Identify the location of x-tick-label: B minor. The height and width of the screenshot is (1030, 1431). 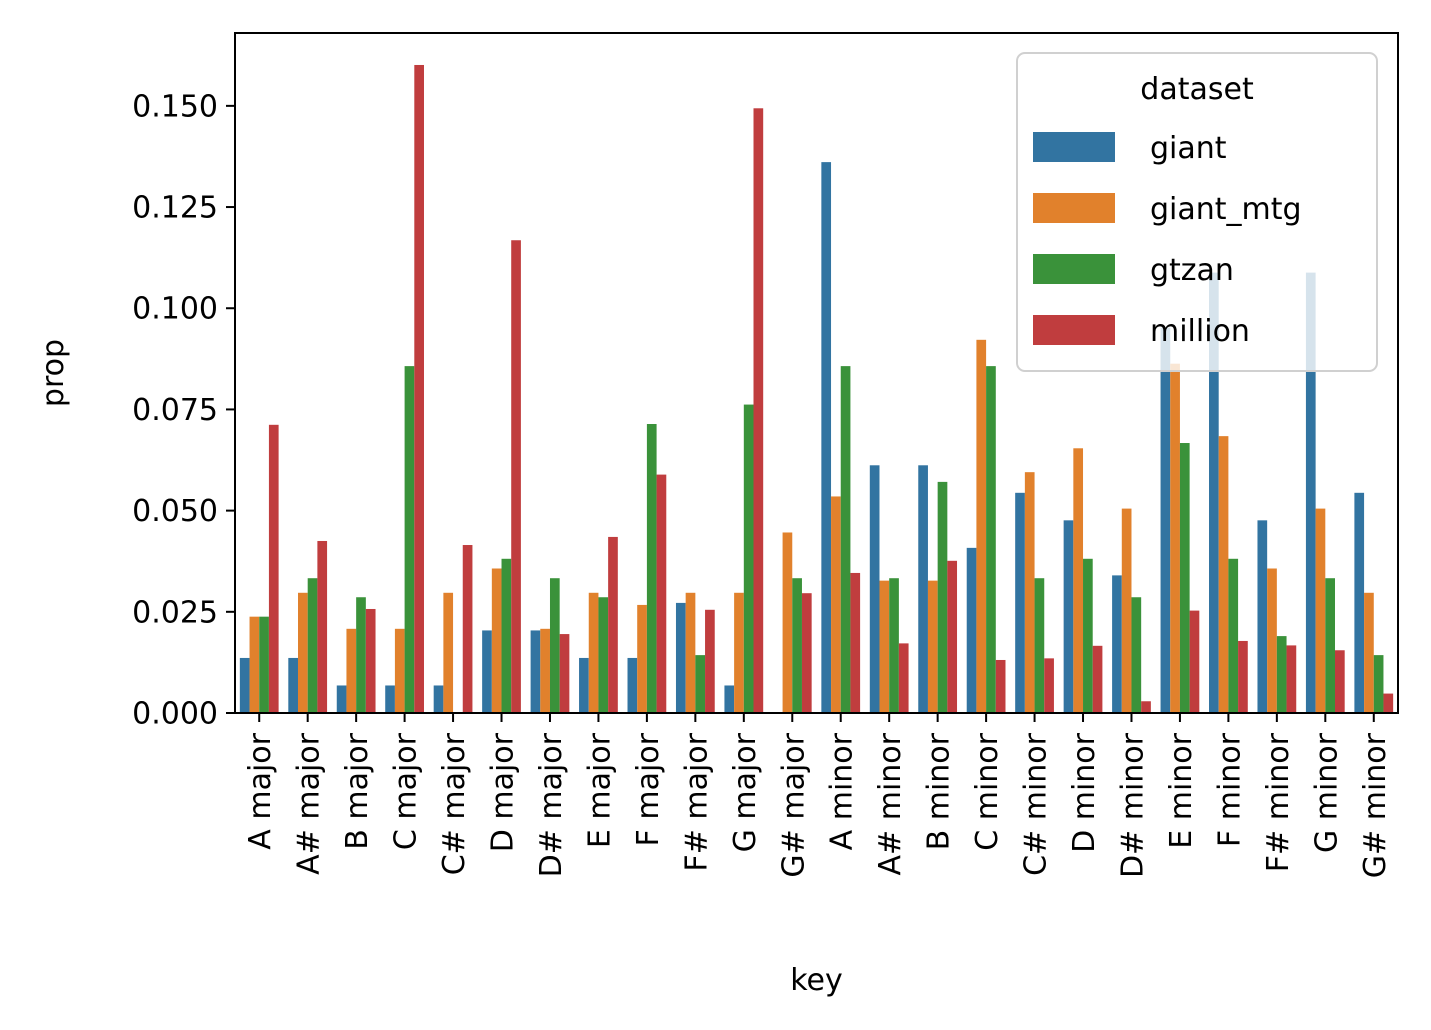
(939, 791).